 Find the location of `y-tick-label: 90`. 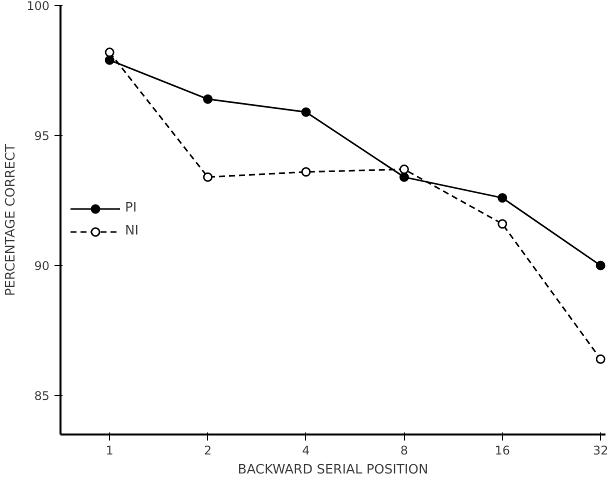

y-tick-label: 90 is located at coordinates (42, 266).